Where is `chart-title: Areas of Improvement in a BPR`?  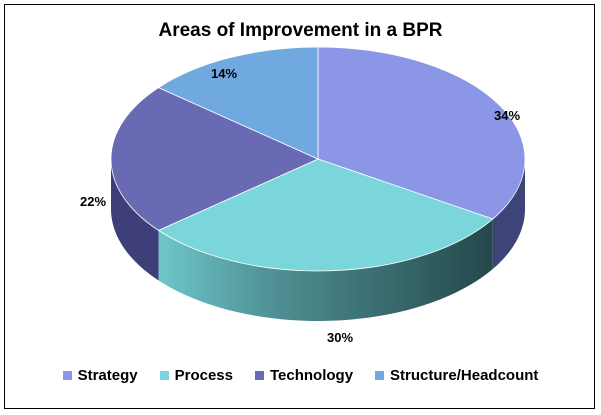 chart-title: Areas of Improvement in a BPR is located at coordinates (300, 30).